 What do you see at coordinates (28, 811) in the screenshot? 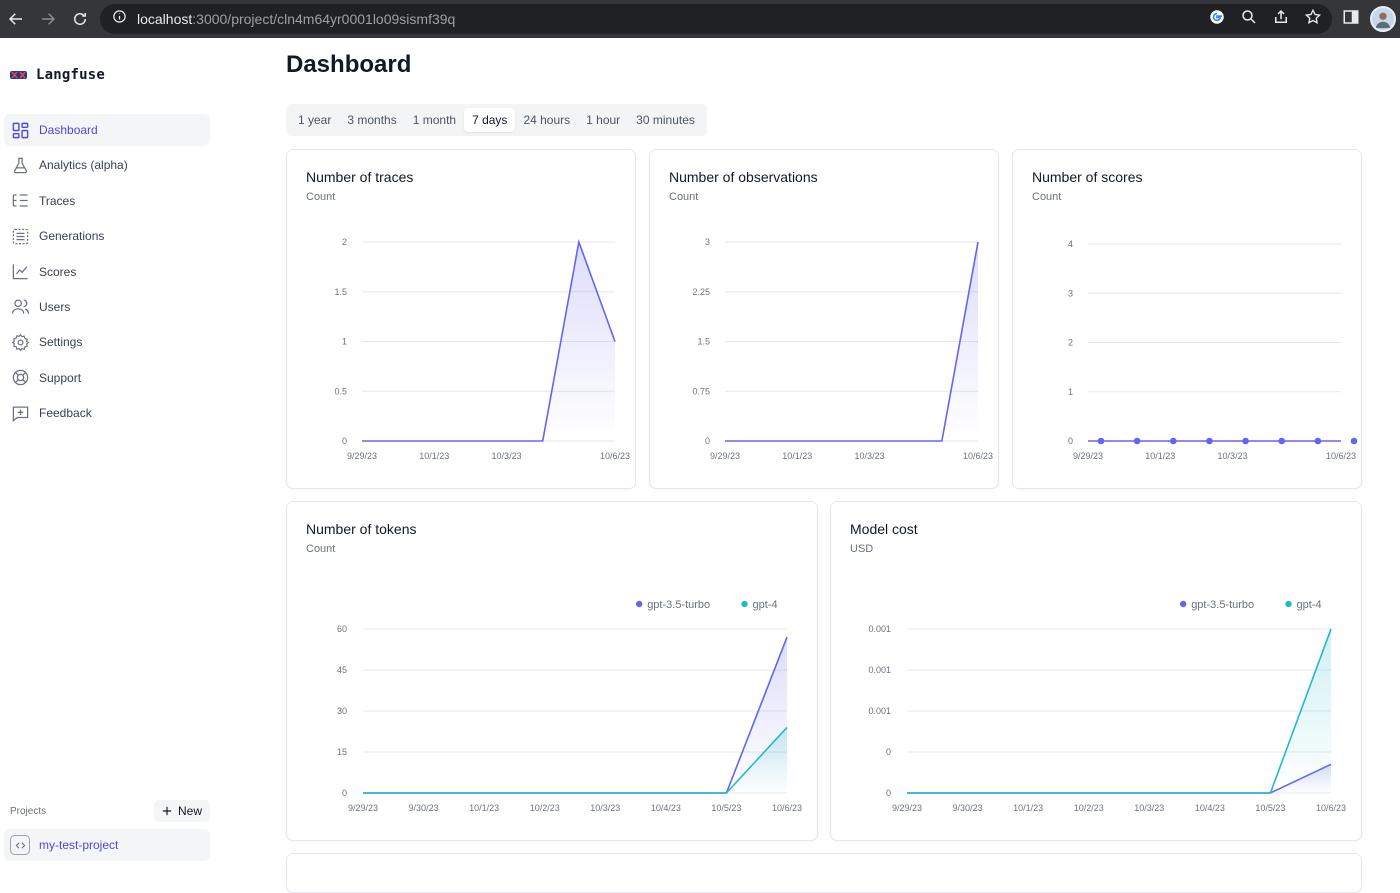
I see `projects-label: Projects` at bounding box center [28, 811].